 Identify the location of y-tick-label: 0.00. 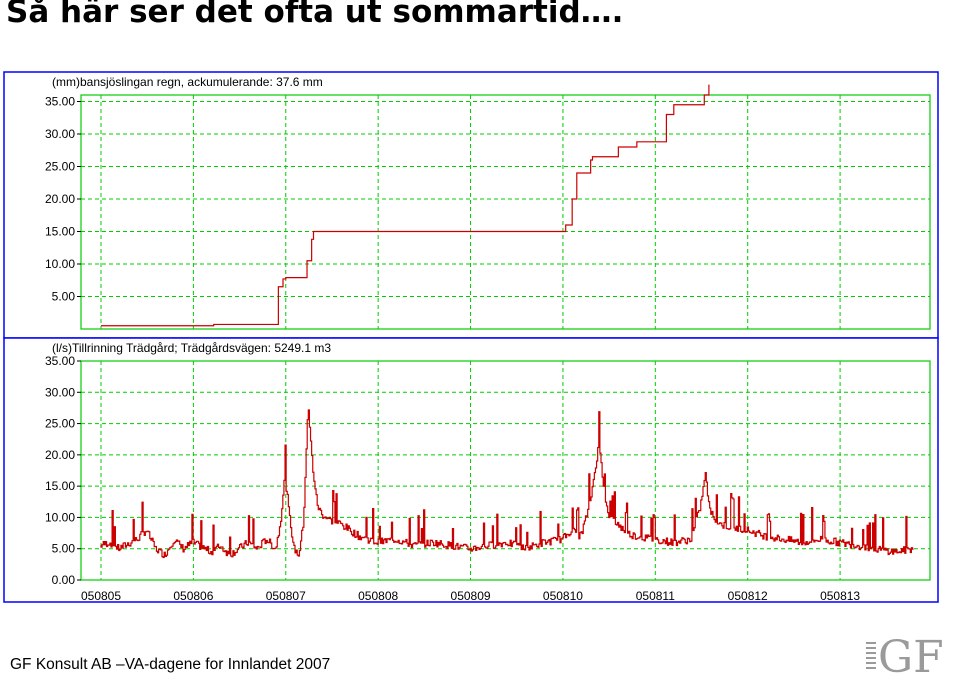
(64, 580).